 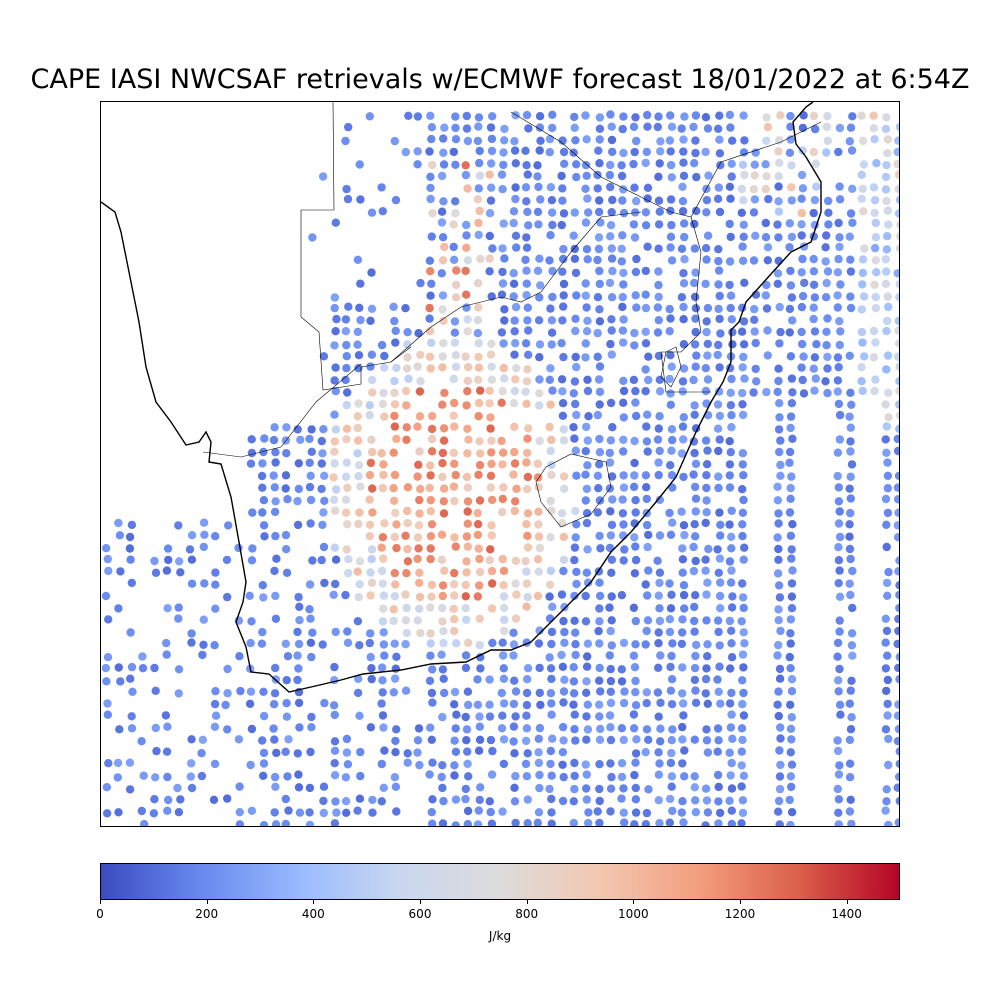 I want to click on colorbar-tick, so click(x=314, y=902).